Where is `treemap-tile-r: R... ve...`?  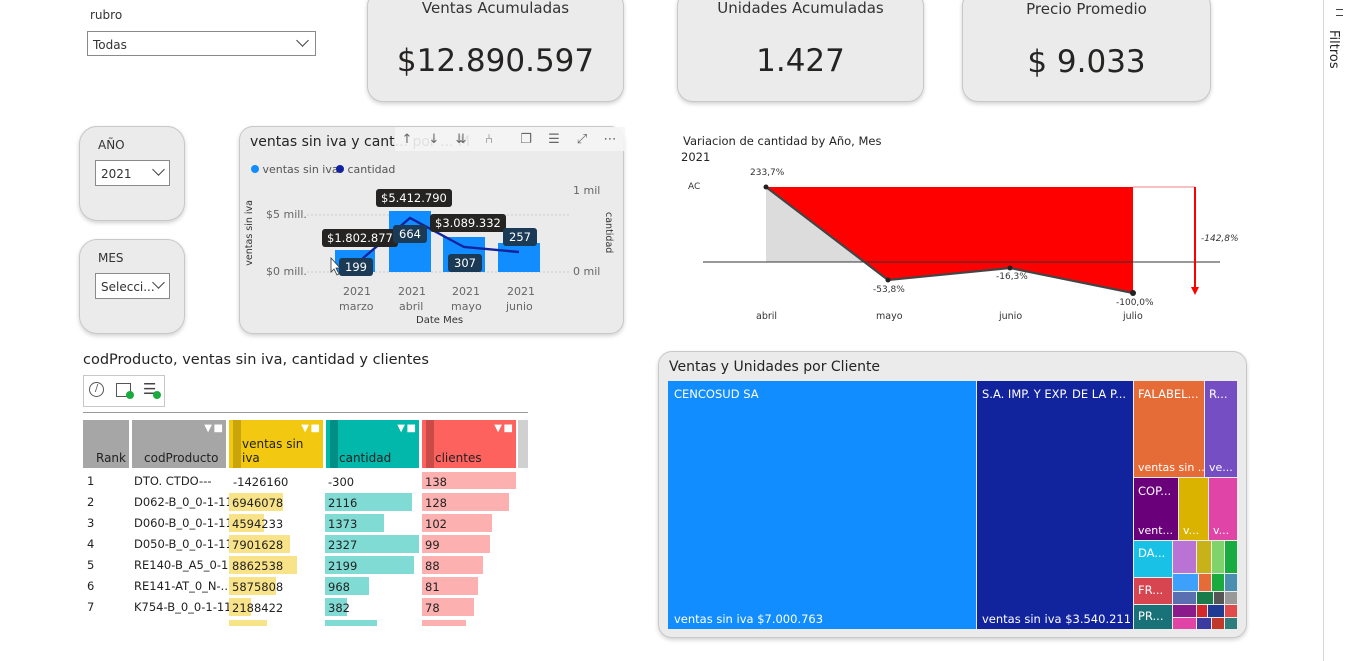 treemap-tile-r: R... ve... is located at coordinates (1221, 429).